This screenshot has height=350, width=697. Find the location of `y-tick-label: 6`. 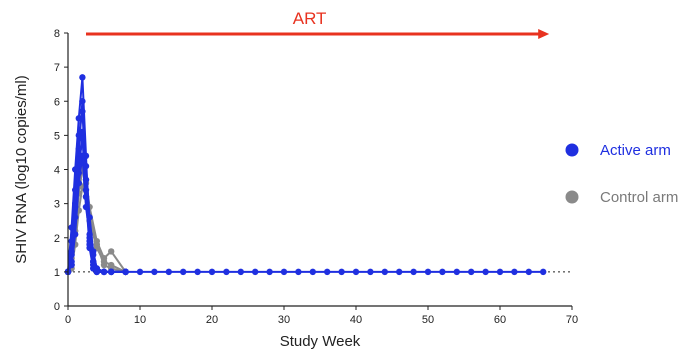

y-tick-label: 6 is located at coordinates (57, 102).